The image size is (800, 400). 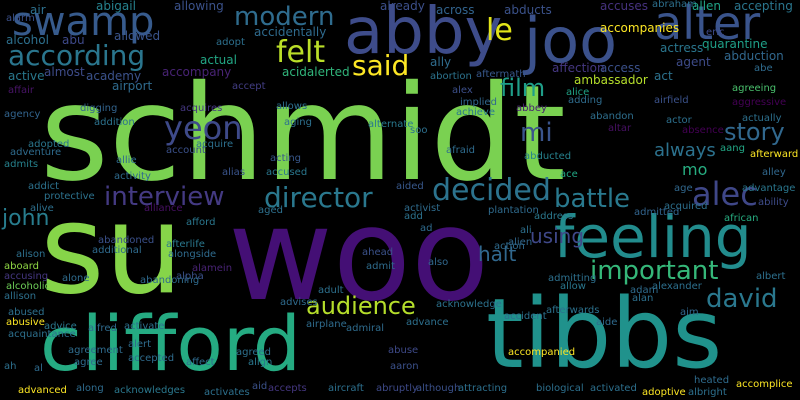 What do you see at coordinates (578, 92) in the screenshot?
I see `word-alice: alice` at bounding box center [578, 92].